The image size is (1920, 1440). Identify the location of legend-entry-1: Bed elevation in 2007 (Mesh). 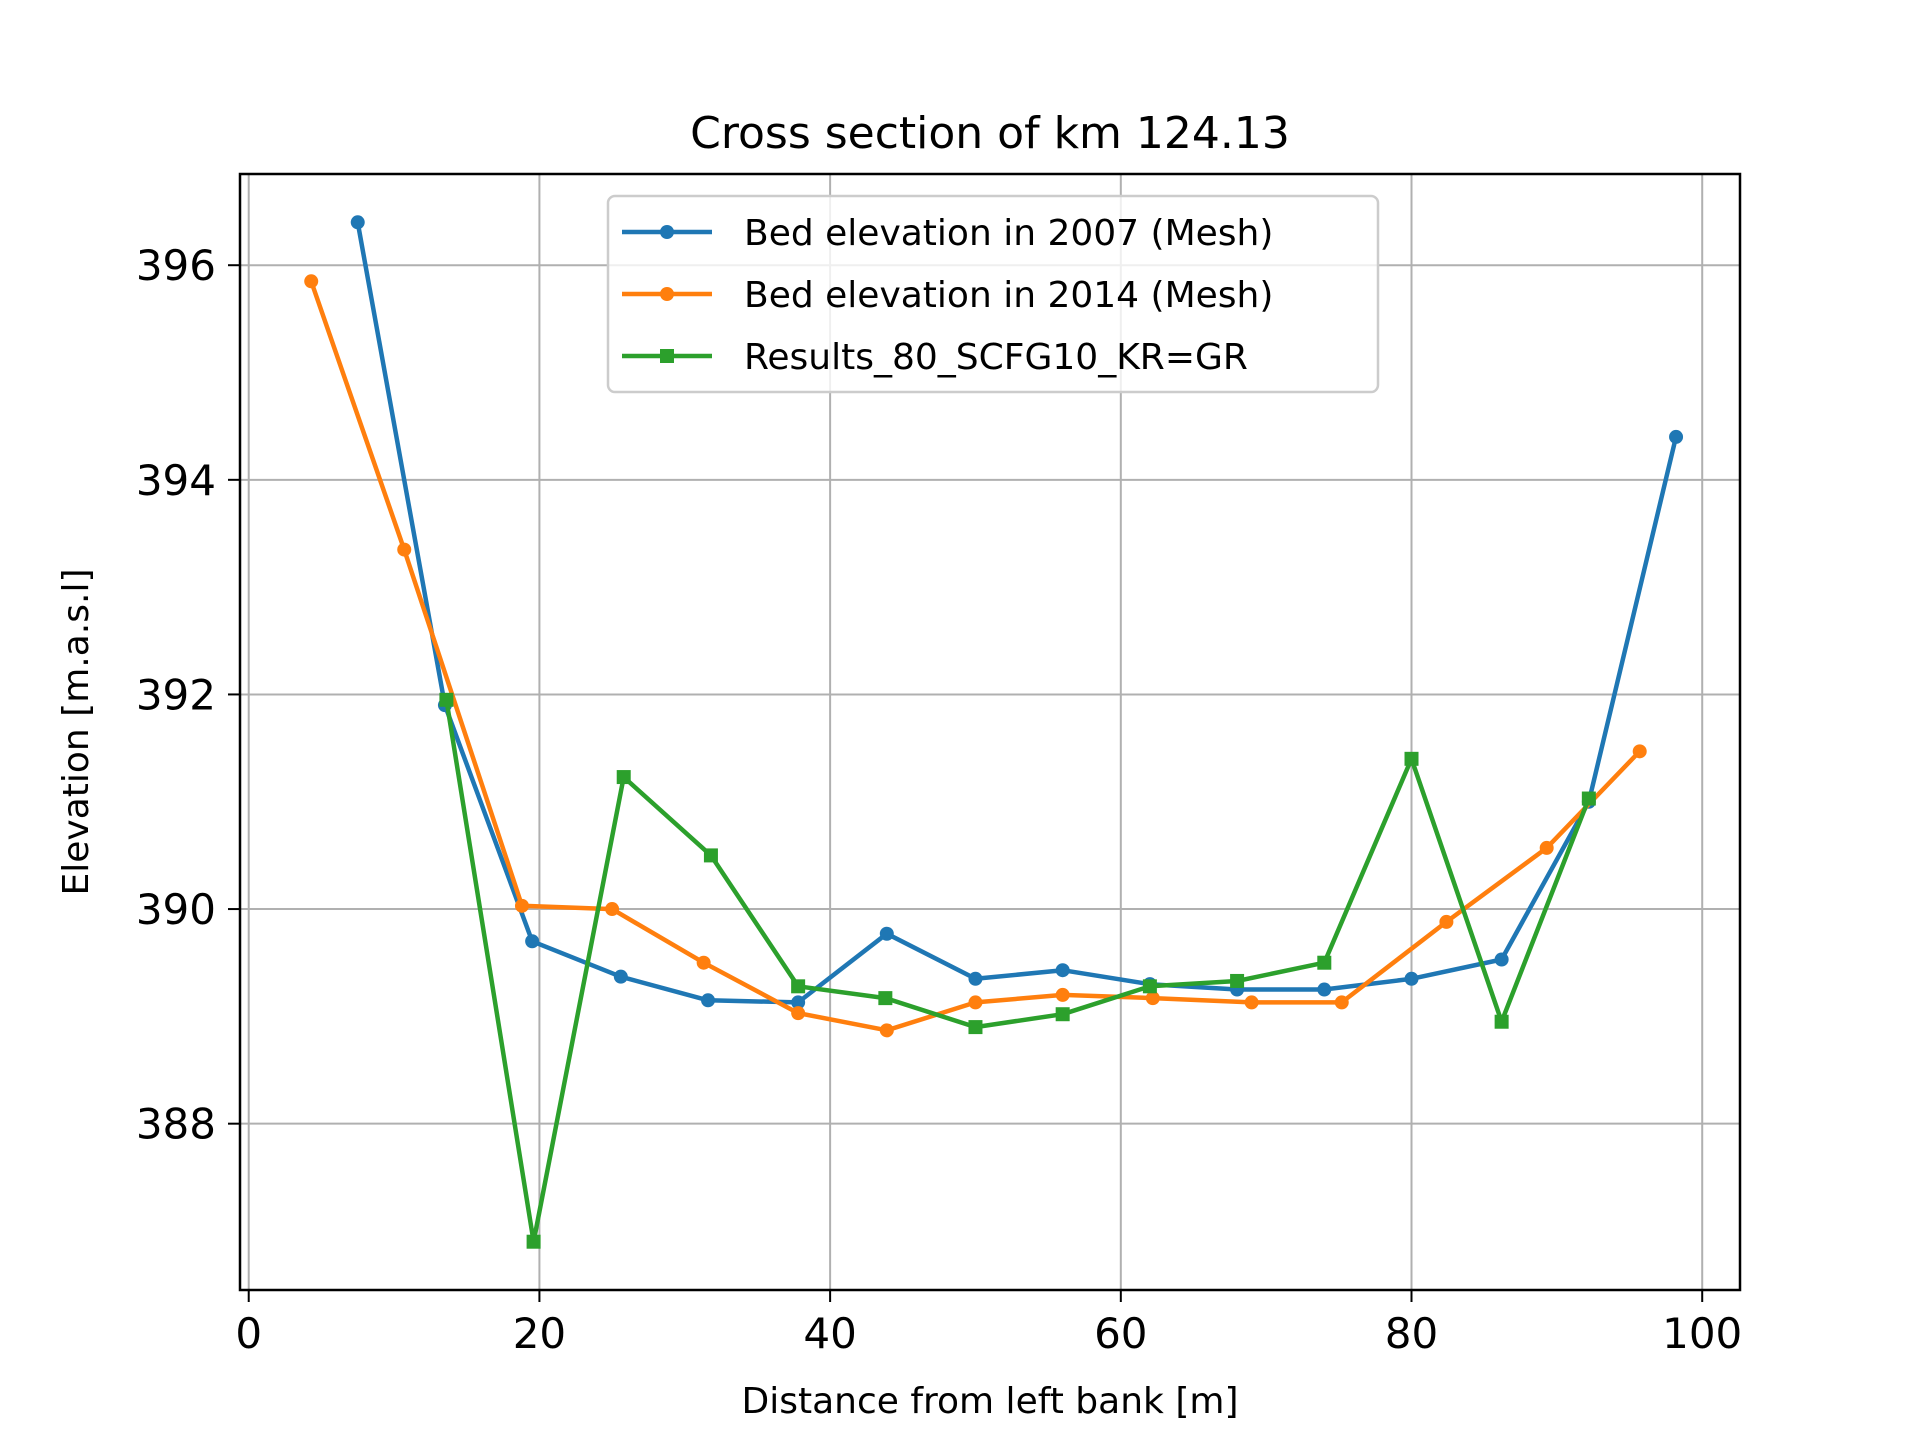
(947, 233).